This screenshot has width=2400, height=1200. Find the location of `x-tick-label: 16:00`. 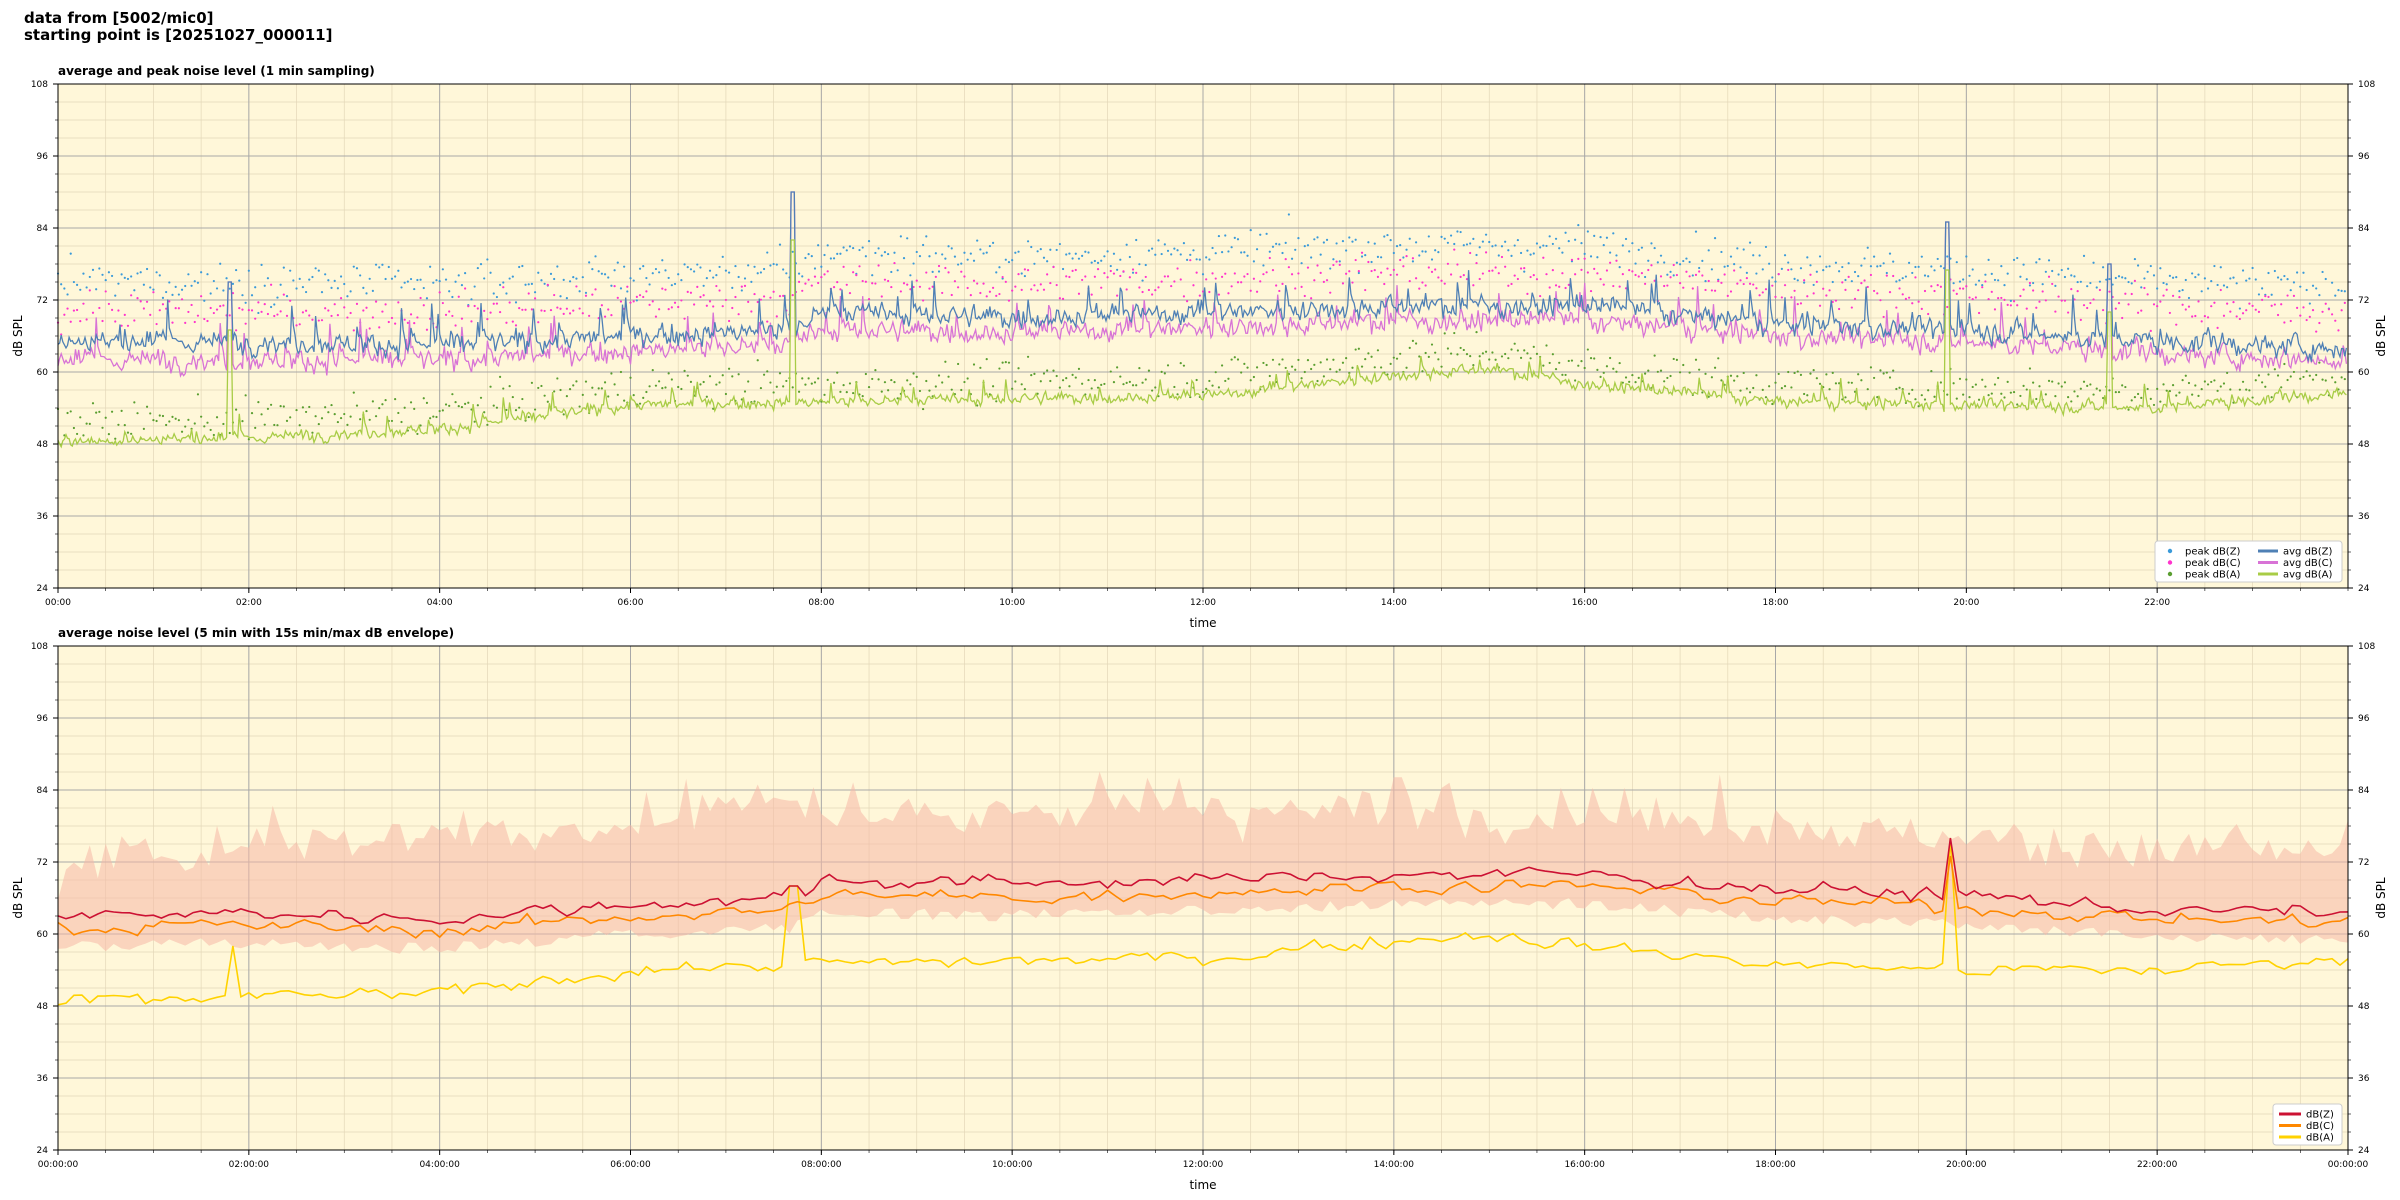

x-tick-label: 16:00 is located at coordinates (1585, 603).